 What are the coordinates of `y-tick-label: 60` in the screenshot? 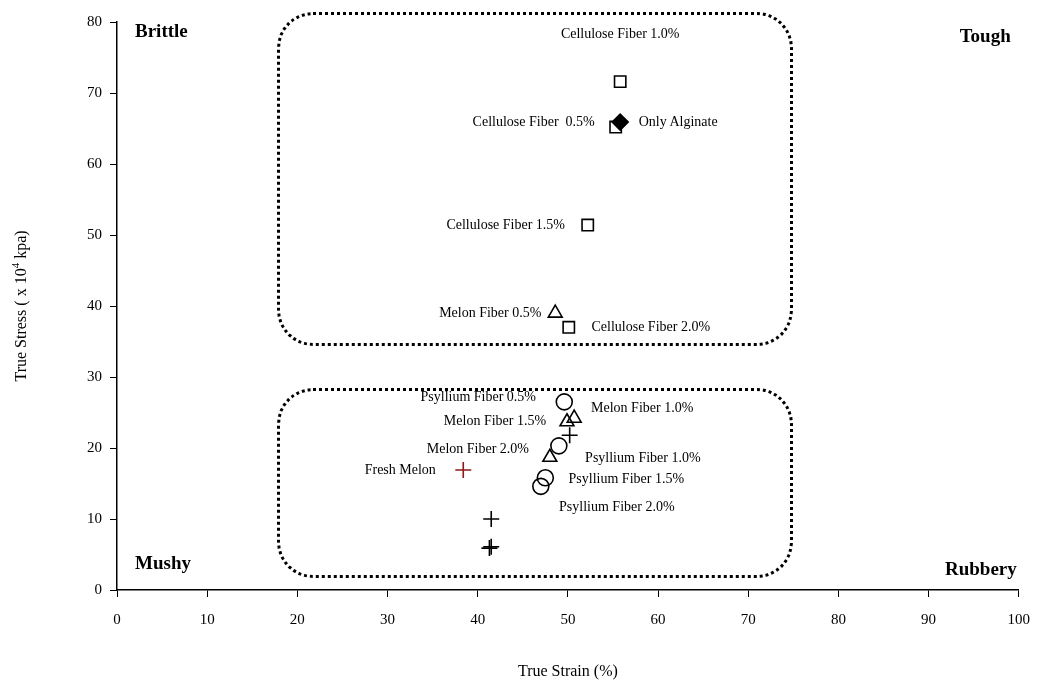 It's located at (94, 162).